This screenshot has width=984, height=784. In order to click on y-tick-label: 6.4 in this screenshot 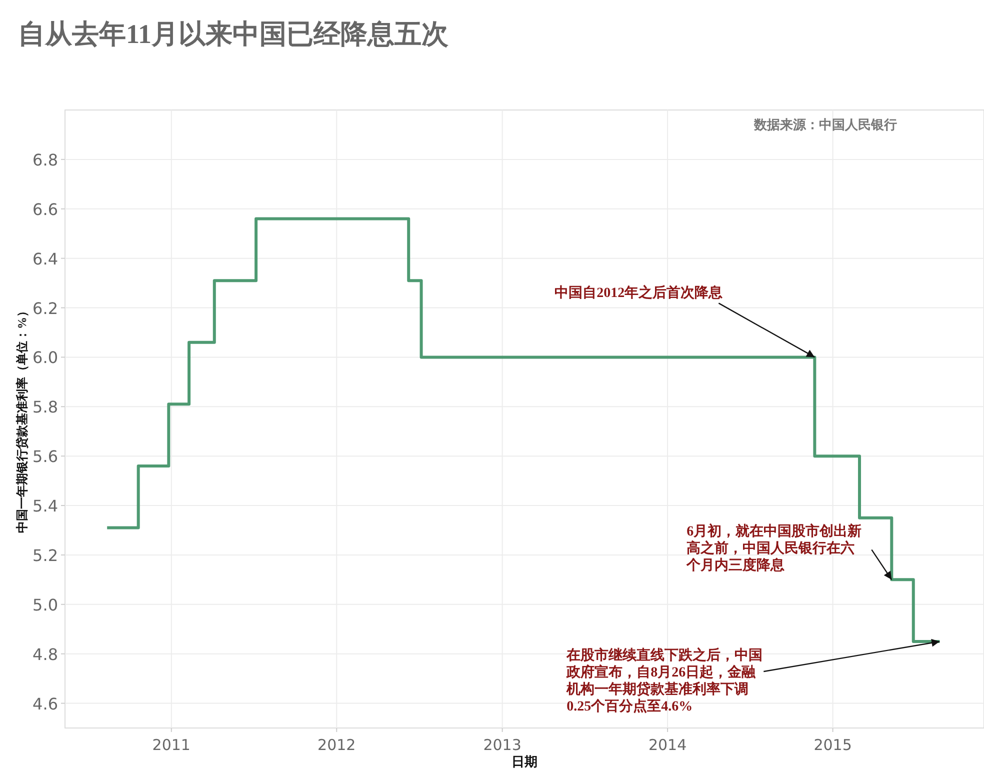, I will do `click(45, 258)`.